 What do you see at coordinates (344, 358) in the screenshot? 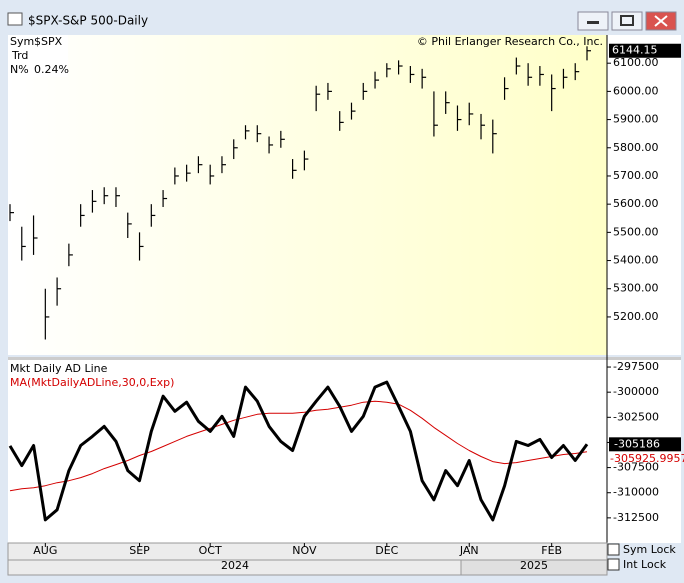
I see `panel-divider` at bounding box center [344, 358].